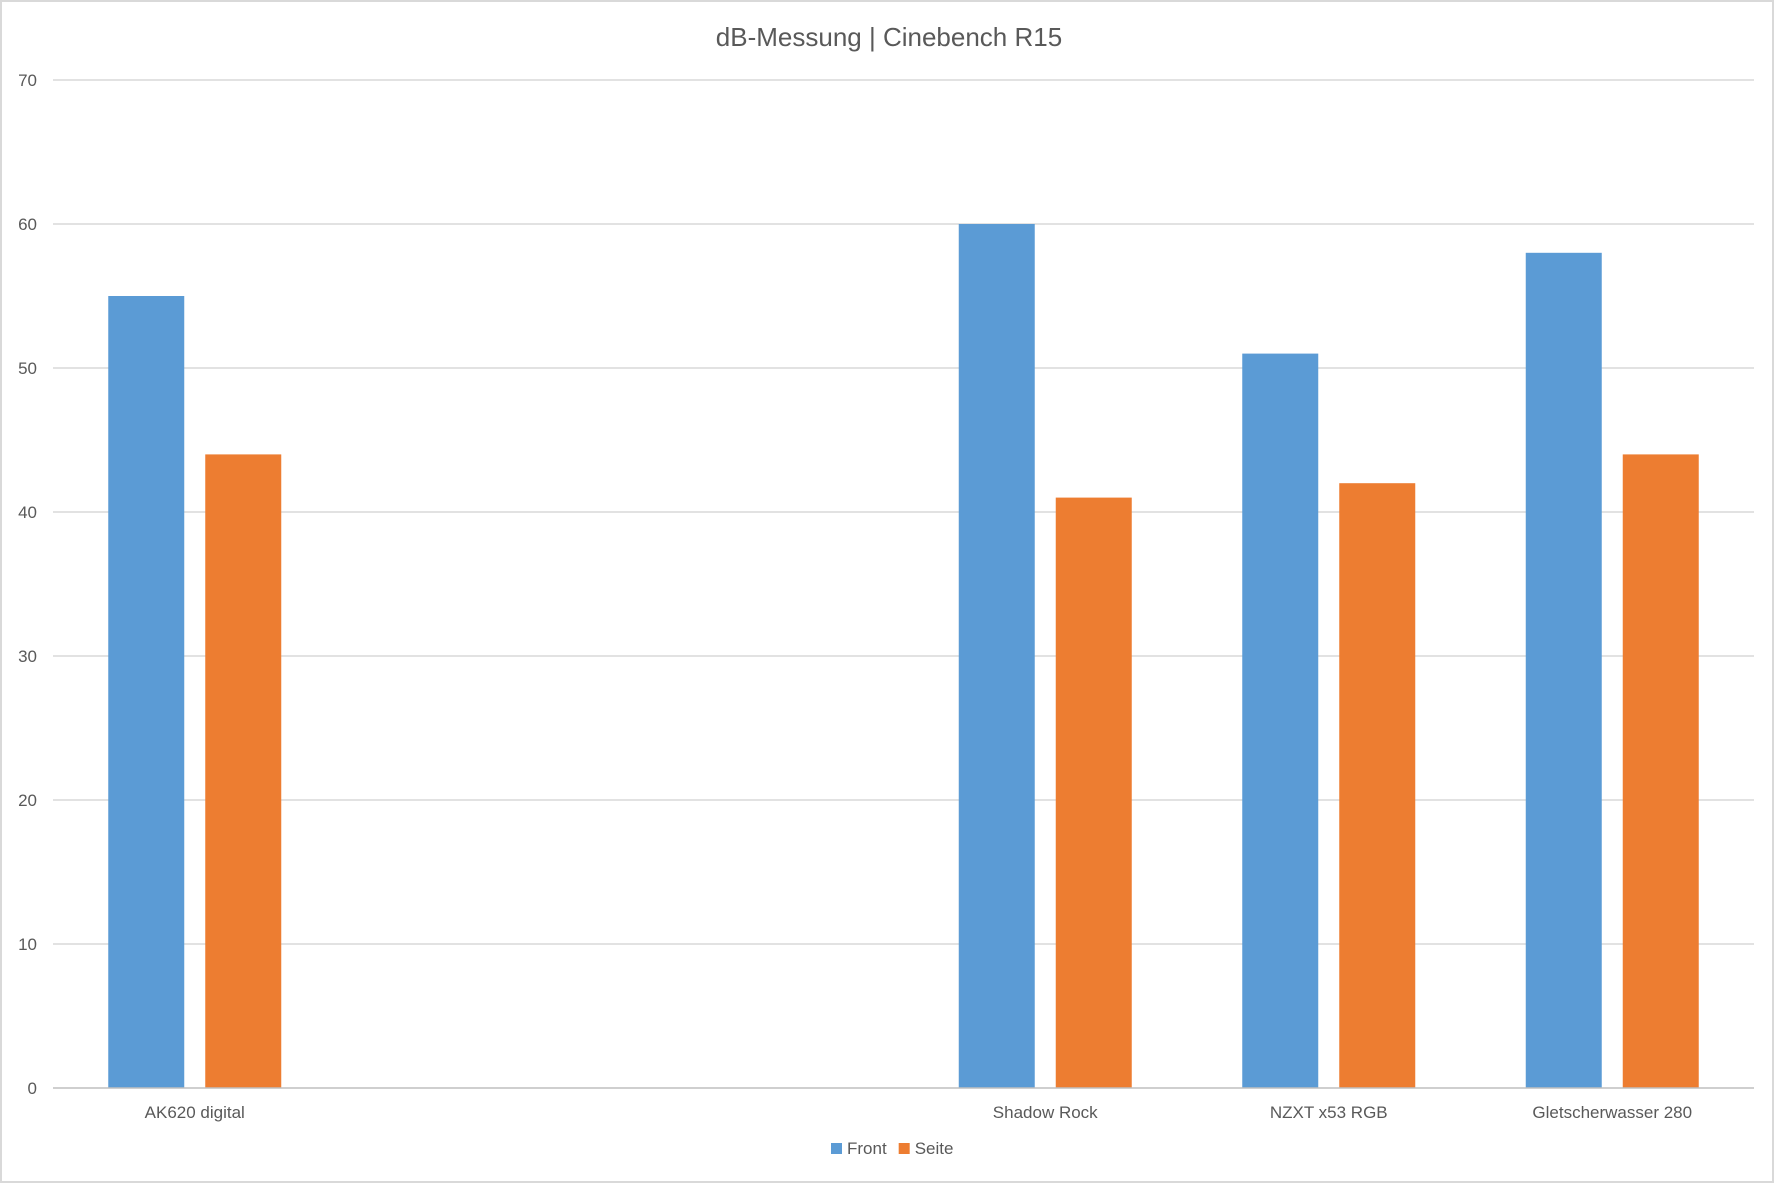  Describe the element at coordinates (889, 37) in the screenshot. I see `chart-title: dB-Messung | Cinebench R15` at that location.